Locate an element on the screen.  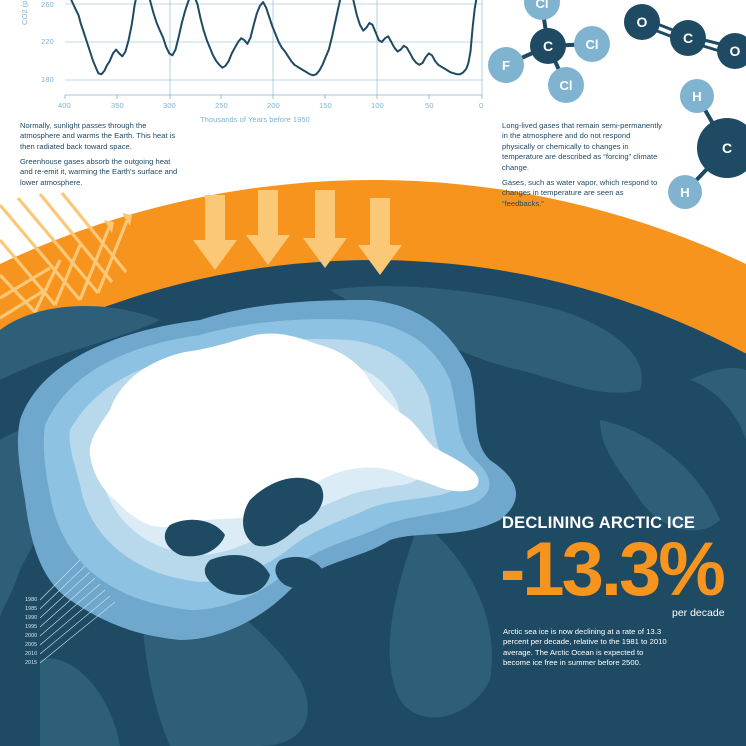
c-label-cfc: C is located at coordinates (548, 46).